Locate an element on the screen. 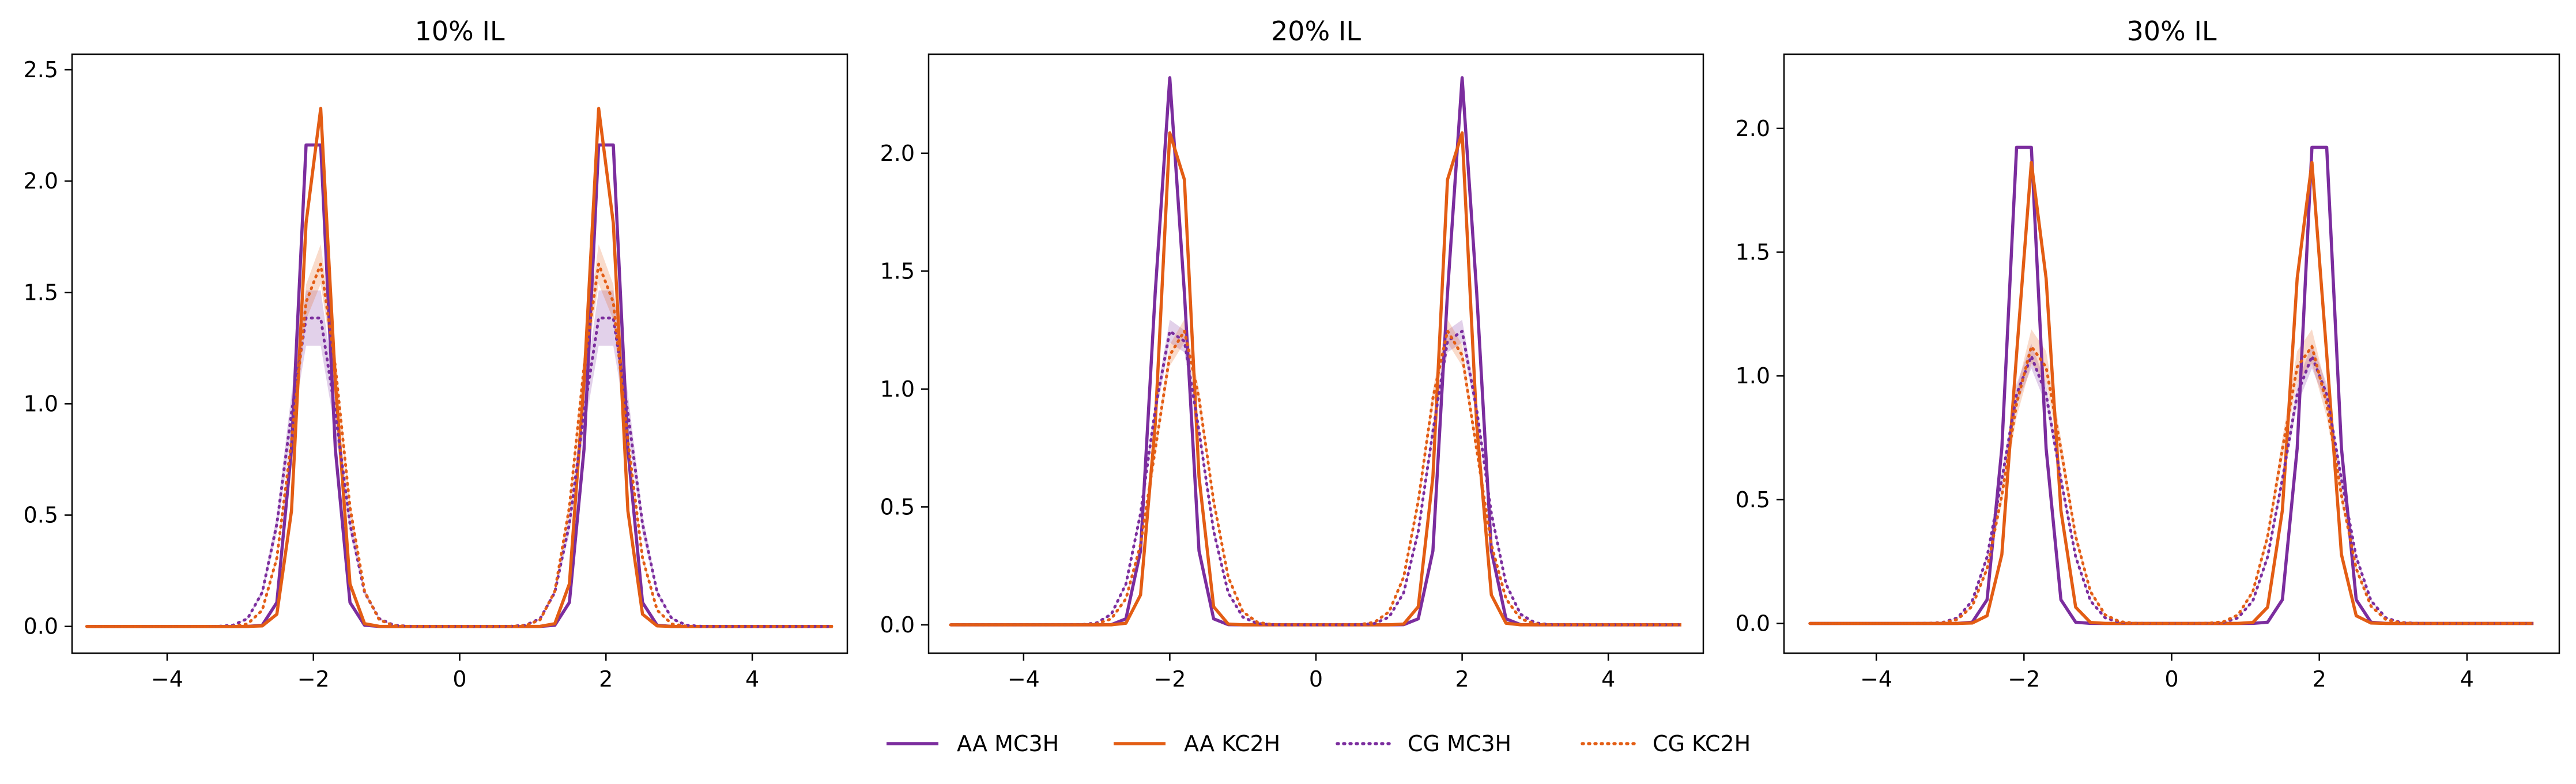 The width and height of the screenshot is (2576, 784). legend: AA MC3H AA KC2H CG MC3H CG KC2H is located at coordinates (1319, 743).